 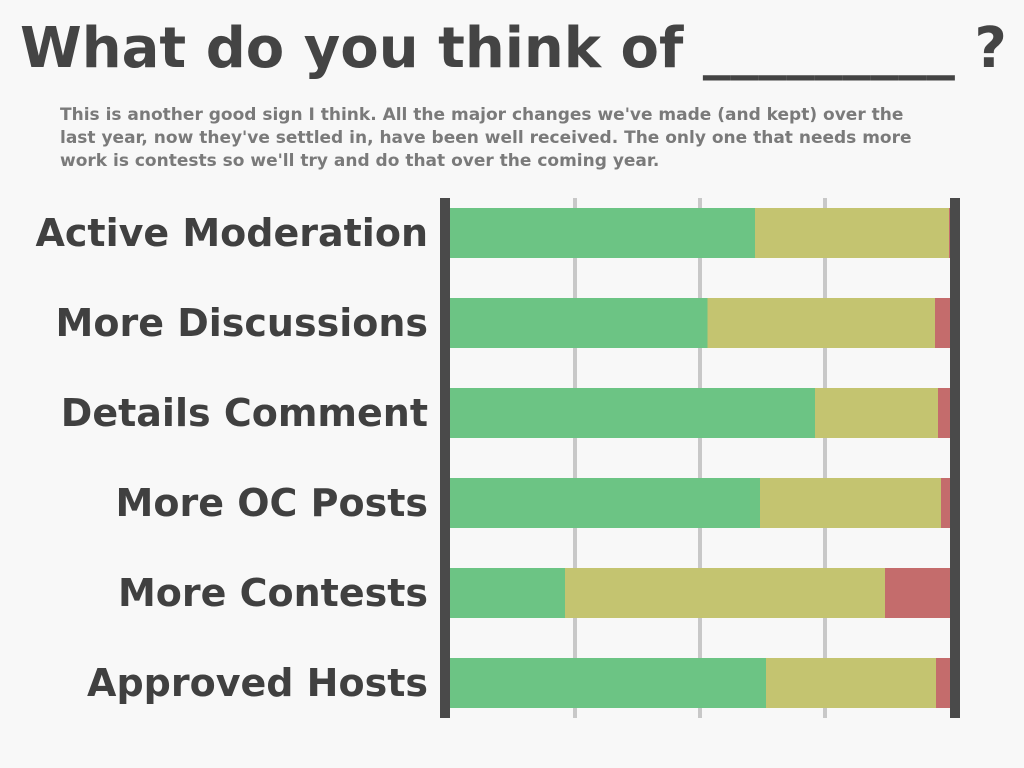 I want to click on chart-title: What do you think of _________ ?, so click(x=513, y=48).